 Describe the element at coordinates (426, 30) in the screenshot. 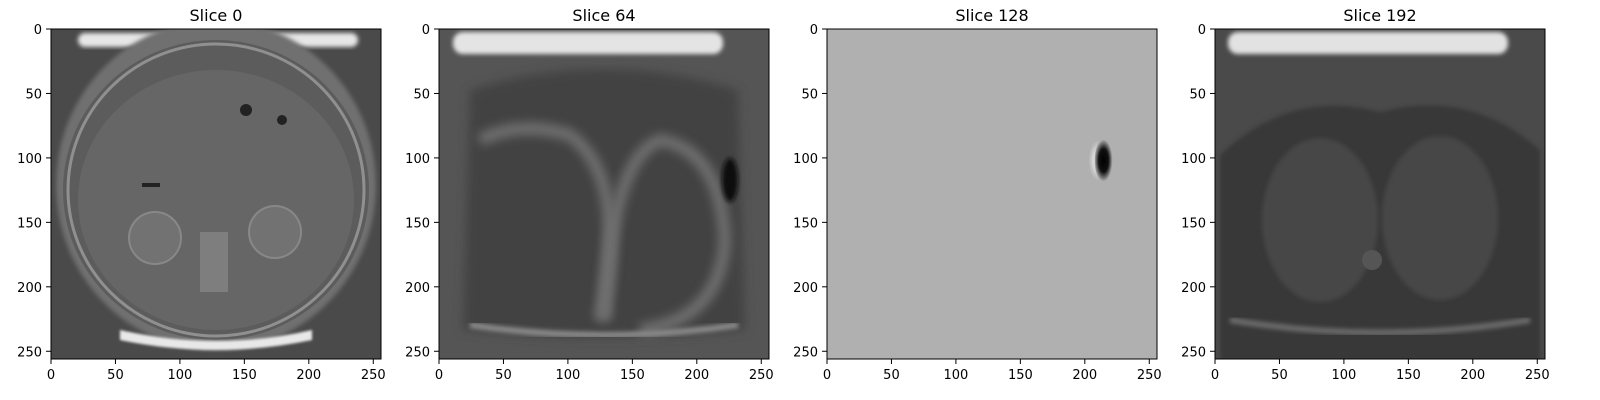

I see `panel-1-ytick-label: 0` at that location.